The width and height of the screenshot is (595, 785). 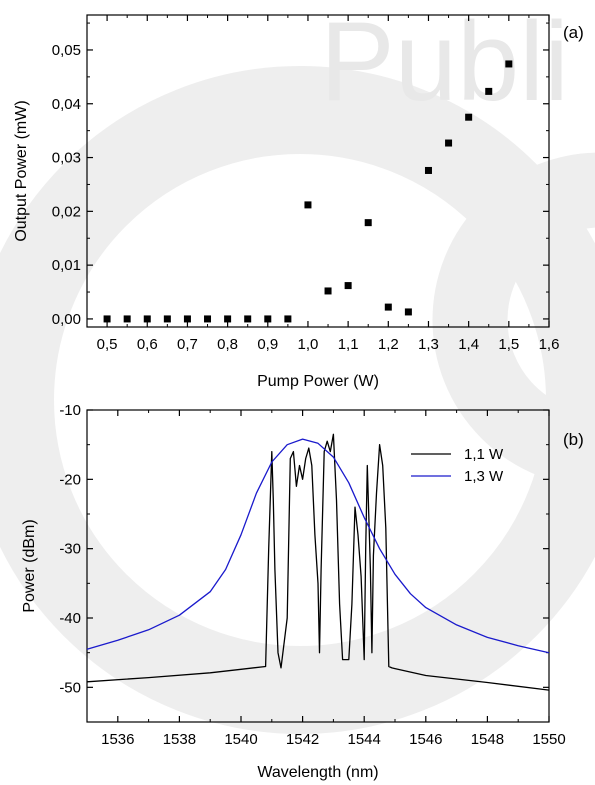 What do you see at coordinates (70, 479) in the screenshot?
I see `panel-b-y-tick-label-20: -20` at bounding box center [70, 479].